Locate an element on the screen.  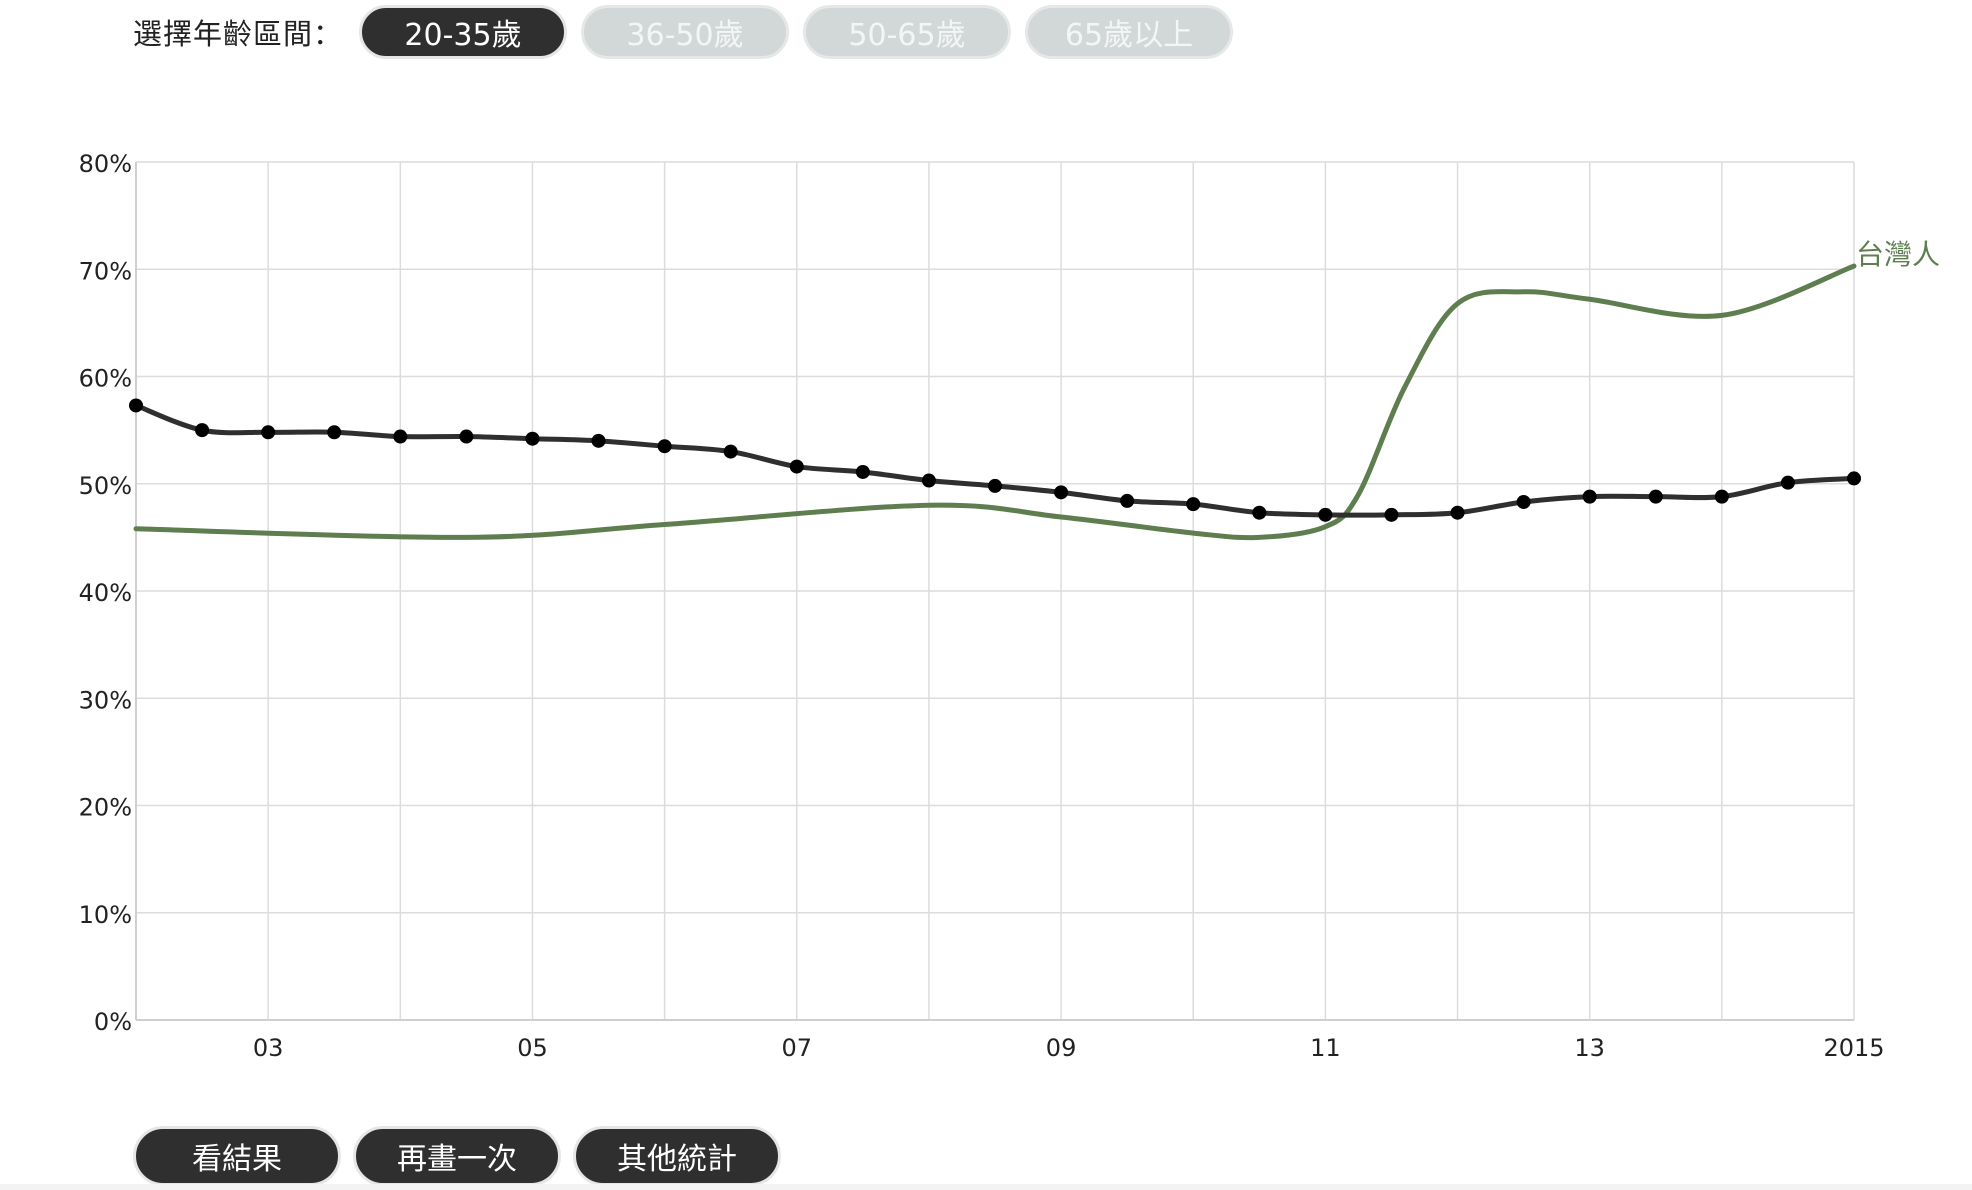
view-result-button: 看結果 is located at coordinates (237, 1156).